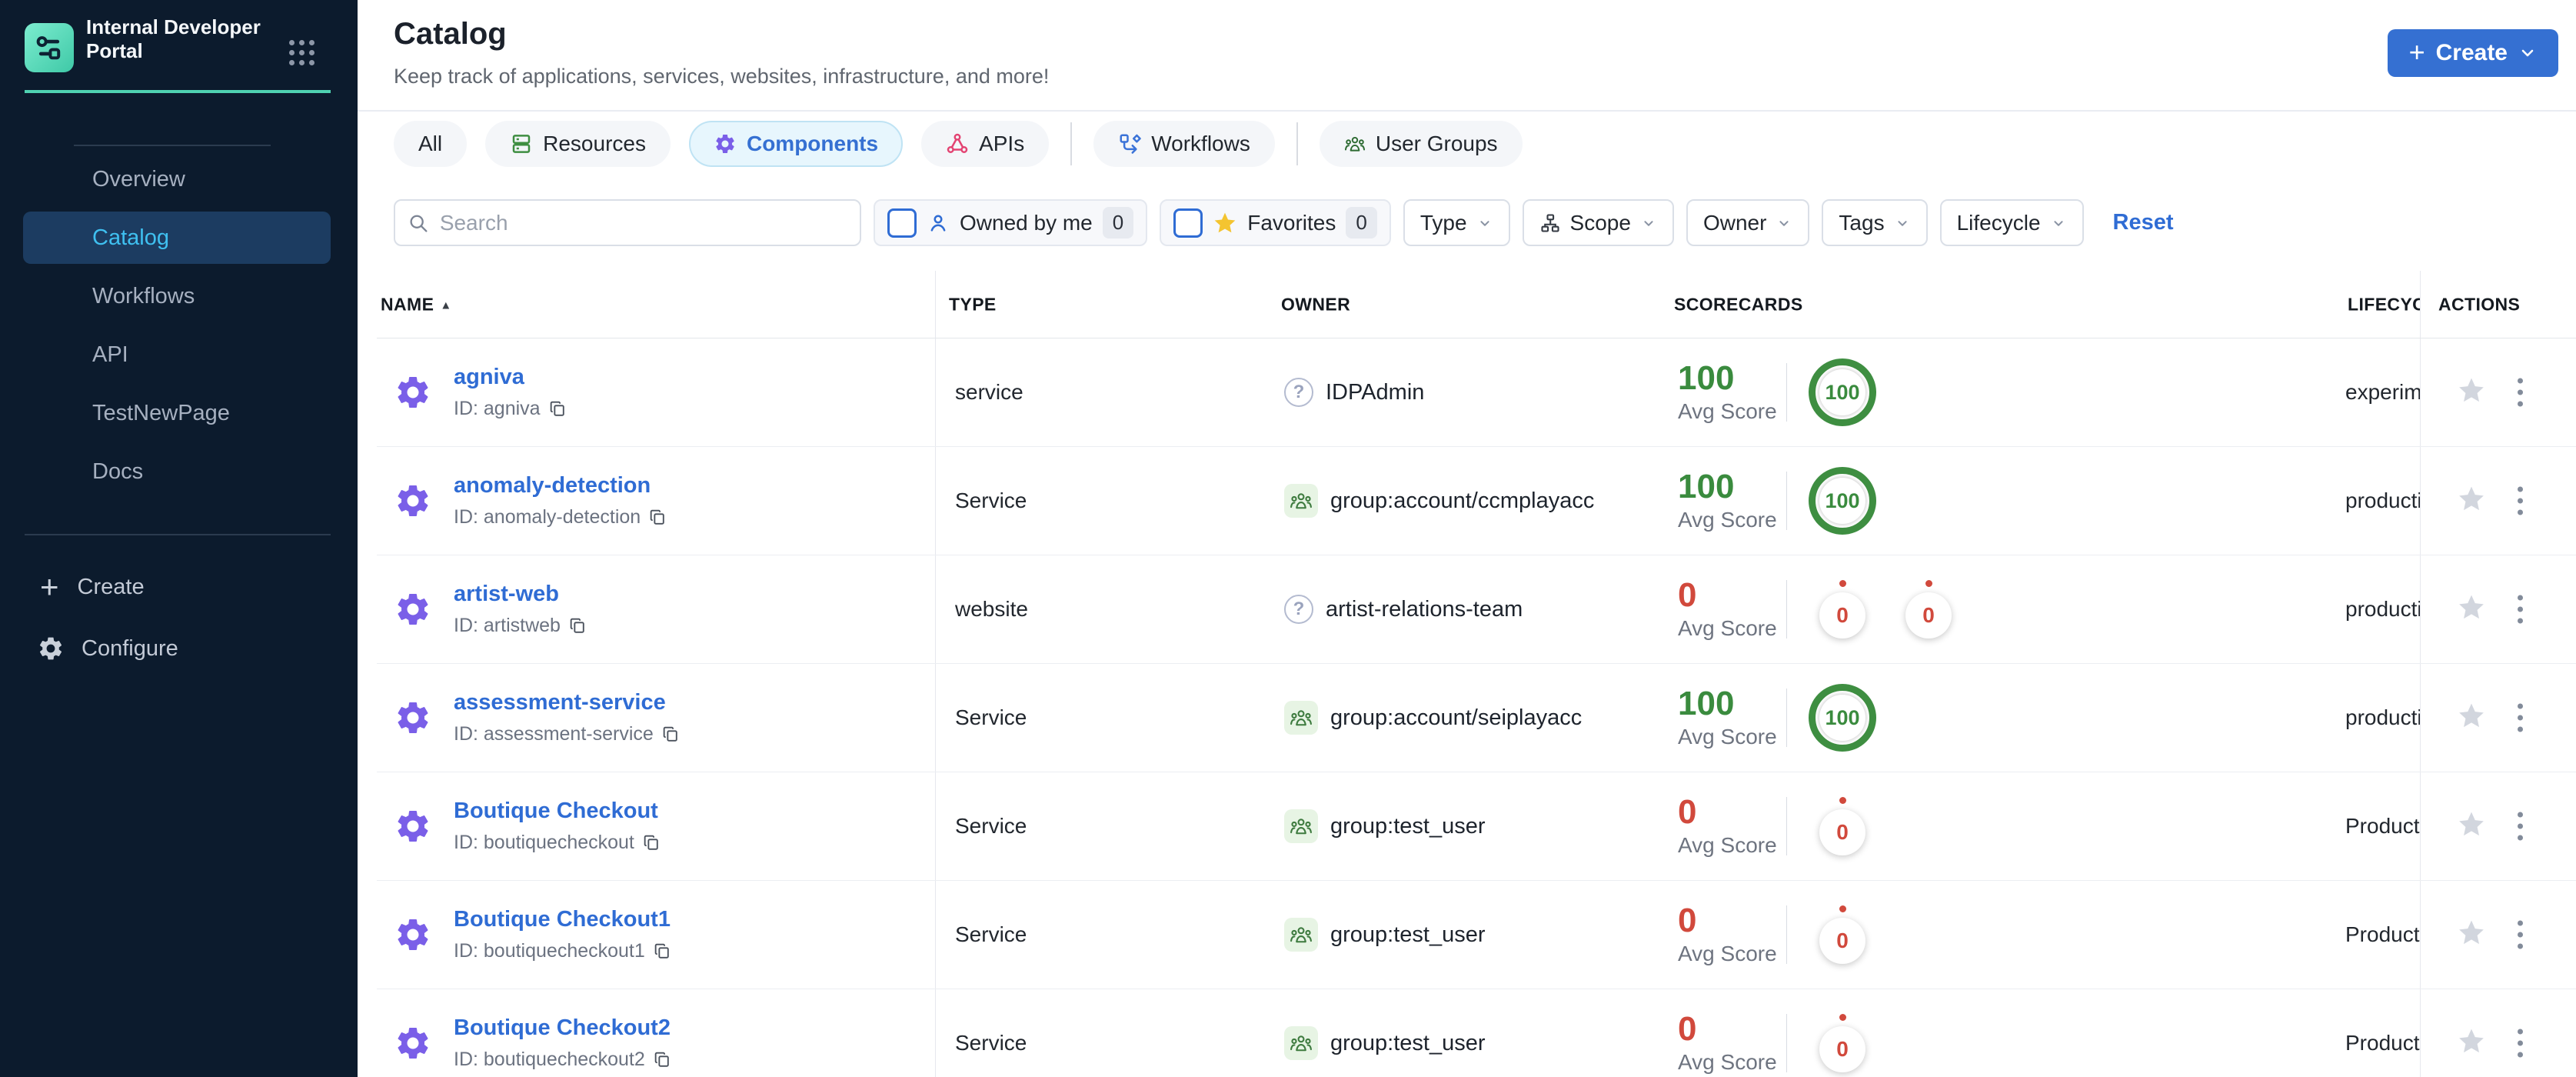  What do you see at coordinates (173, 145) in the screenshot?
I see `sidebar-divider-top` at bounding box center [173, 145].